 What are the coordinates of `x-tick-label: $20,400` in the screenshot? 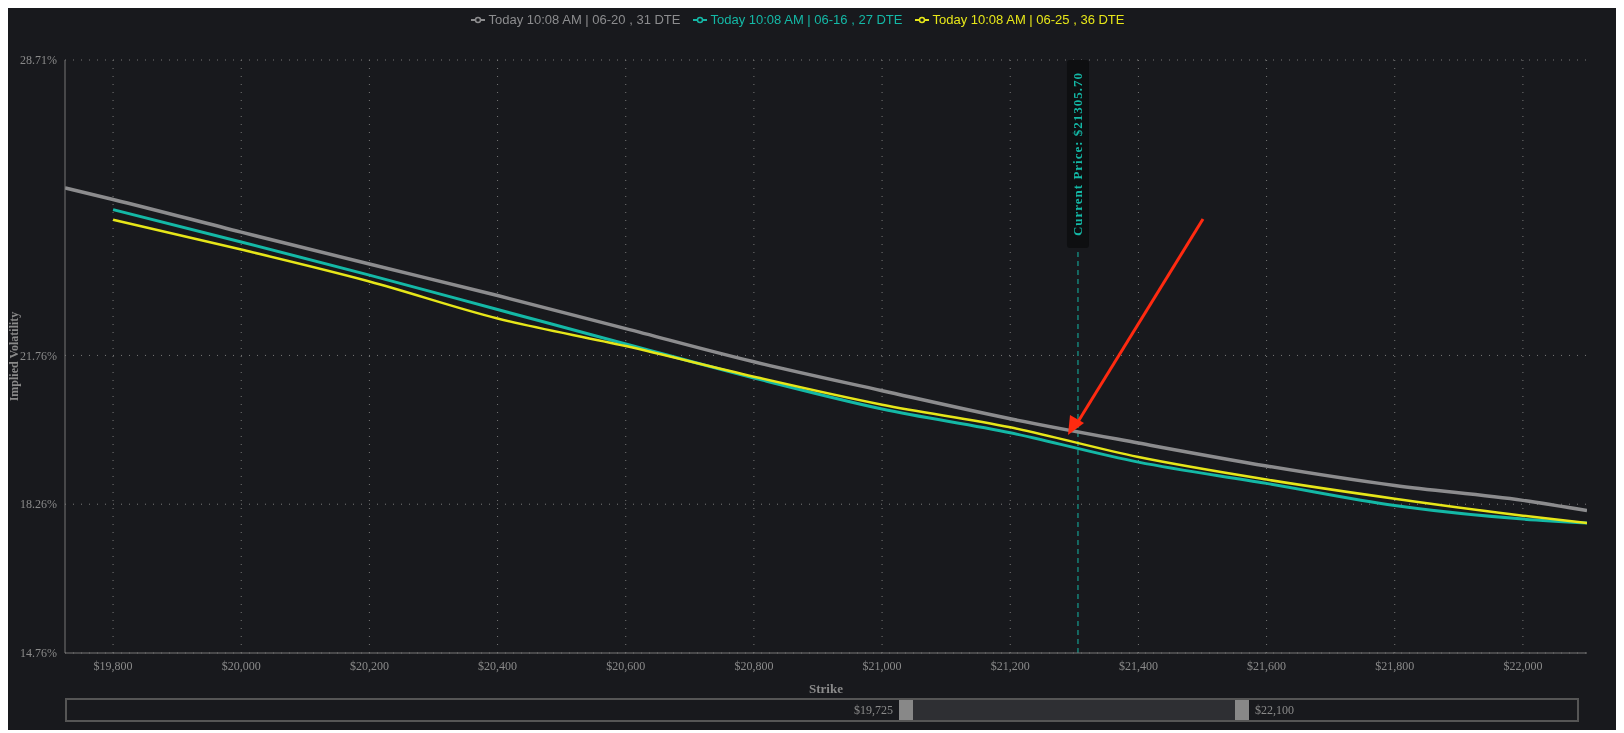 It's located at (498, 665).